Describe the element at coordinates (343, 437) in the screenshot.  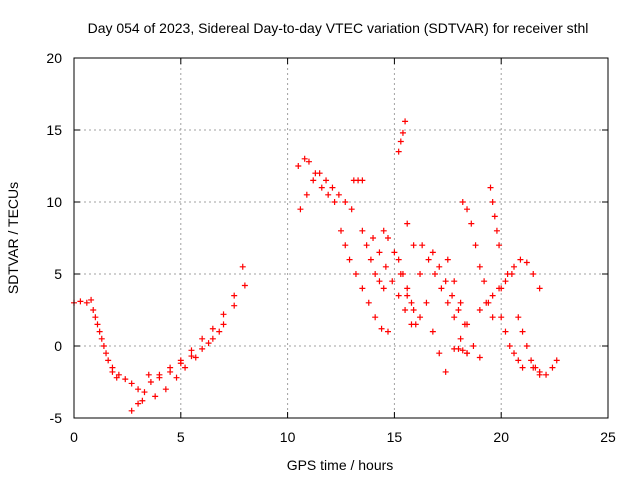
I see `x-tick-labels: 0 5 10 15 20 25` at that location.